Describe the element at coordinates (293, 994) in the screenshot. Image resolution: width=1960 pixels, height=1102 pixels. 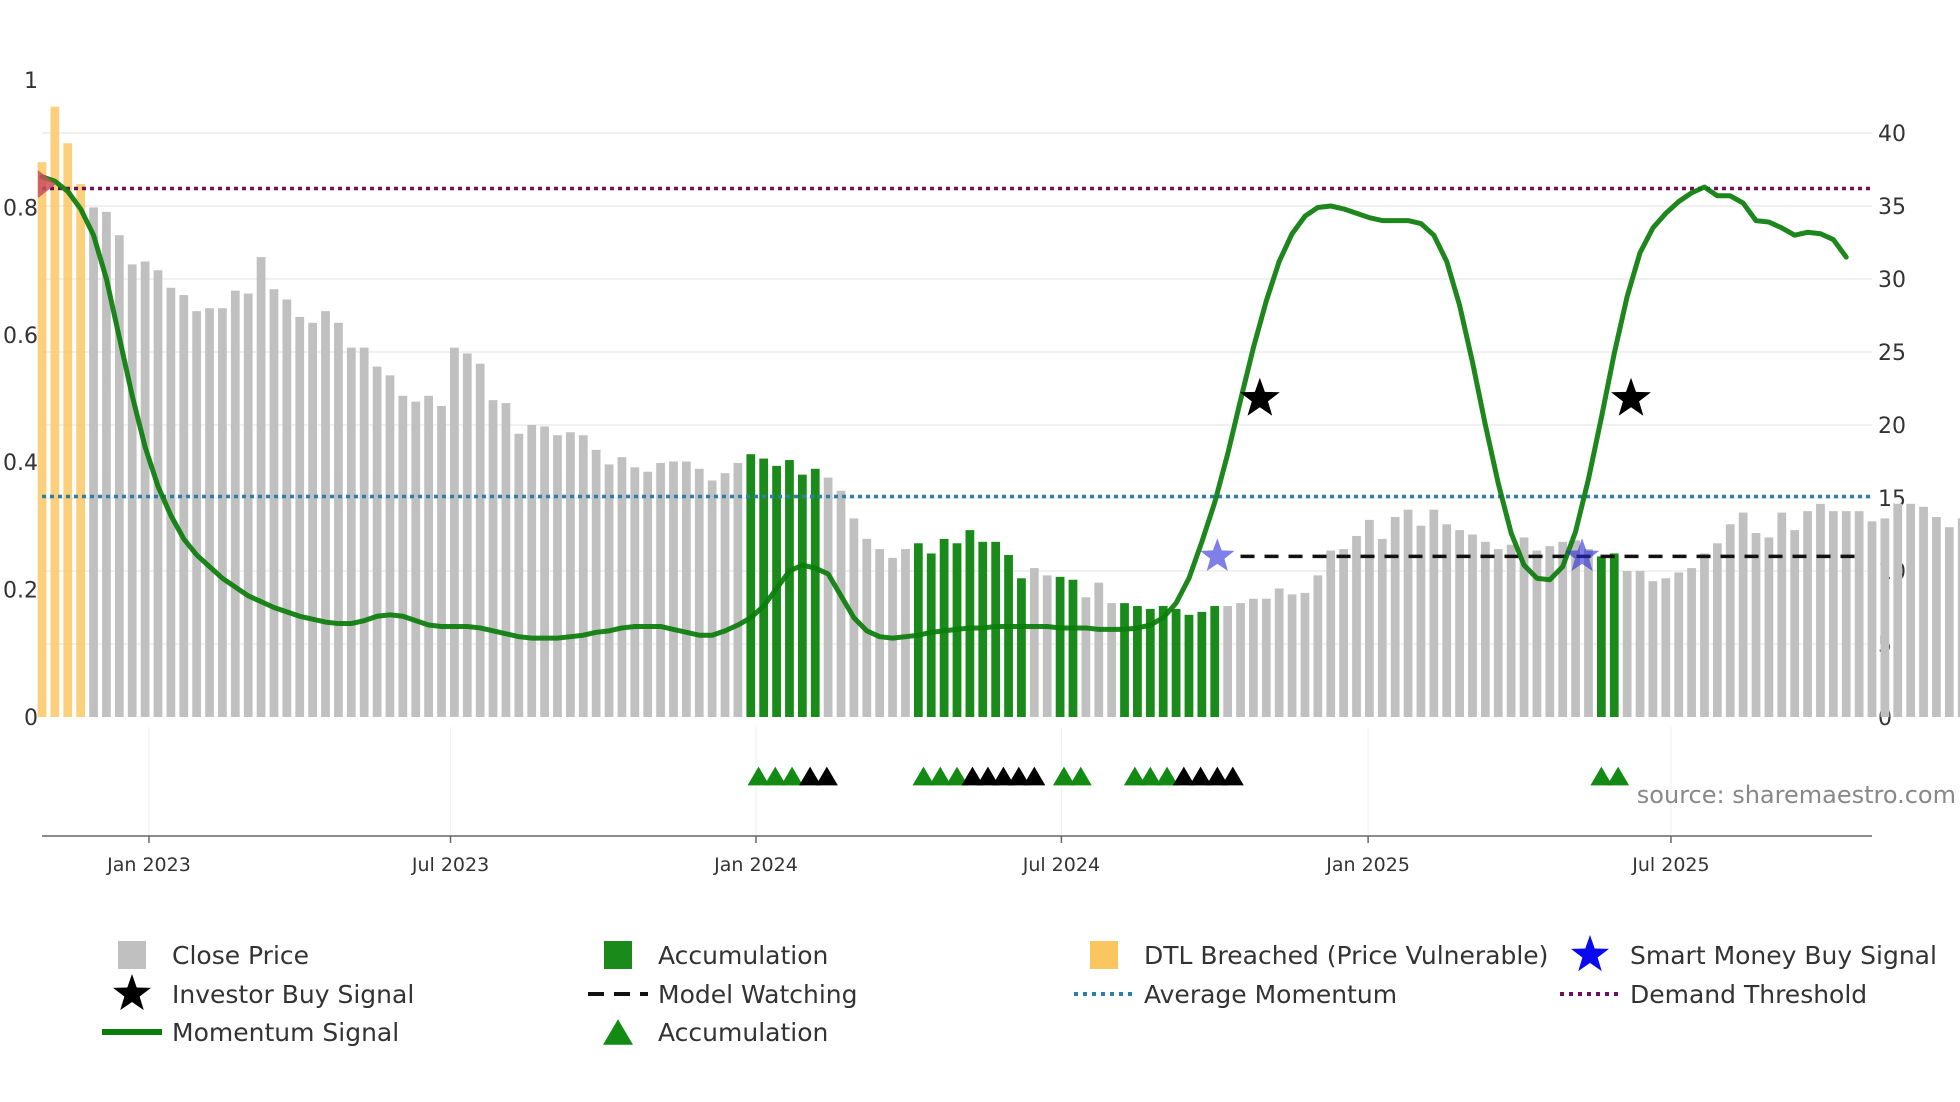
I see `legend-label: Investor Buy Signal` at that location.